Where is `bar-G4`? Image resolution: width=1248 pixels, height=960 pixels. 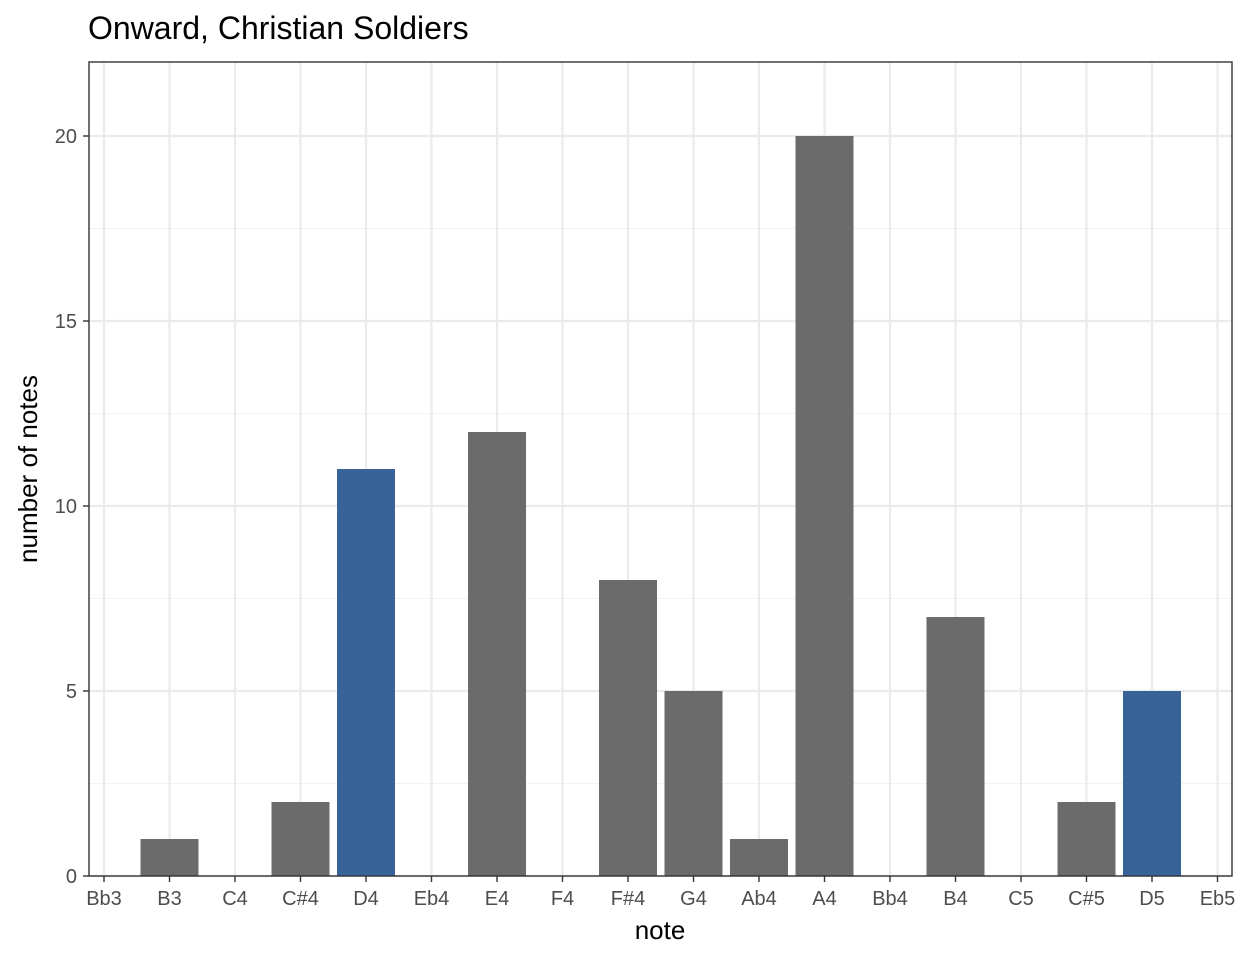 bar-G4 is located at coordinates (693, 783).